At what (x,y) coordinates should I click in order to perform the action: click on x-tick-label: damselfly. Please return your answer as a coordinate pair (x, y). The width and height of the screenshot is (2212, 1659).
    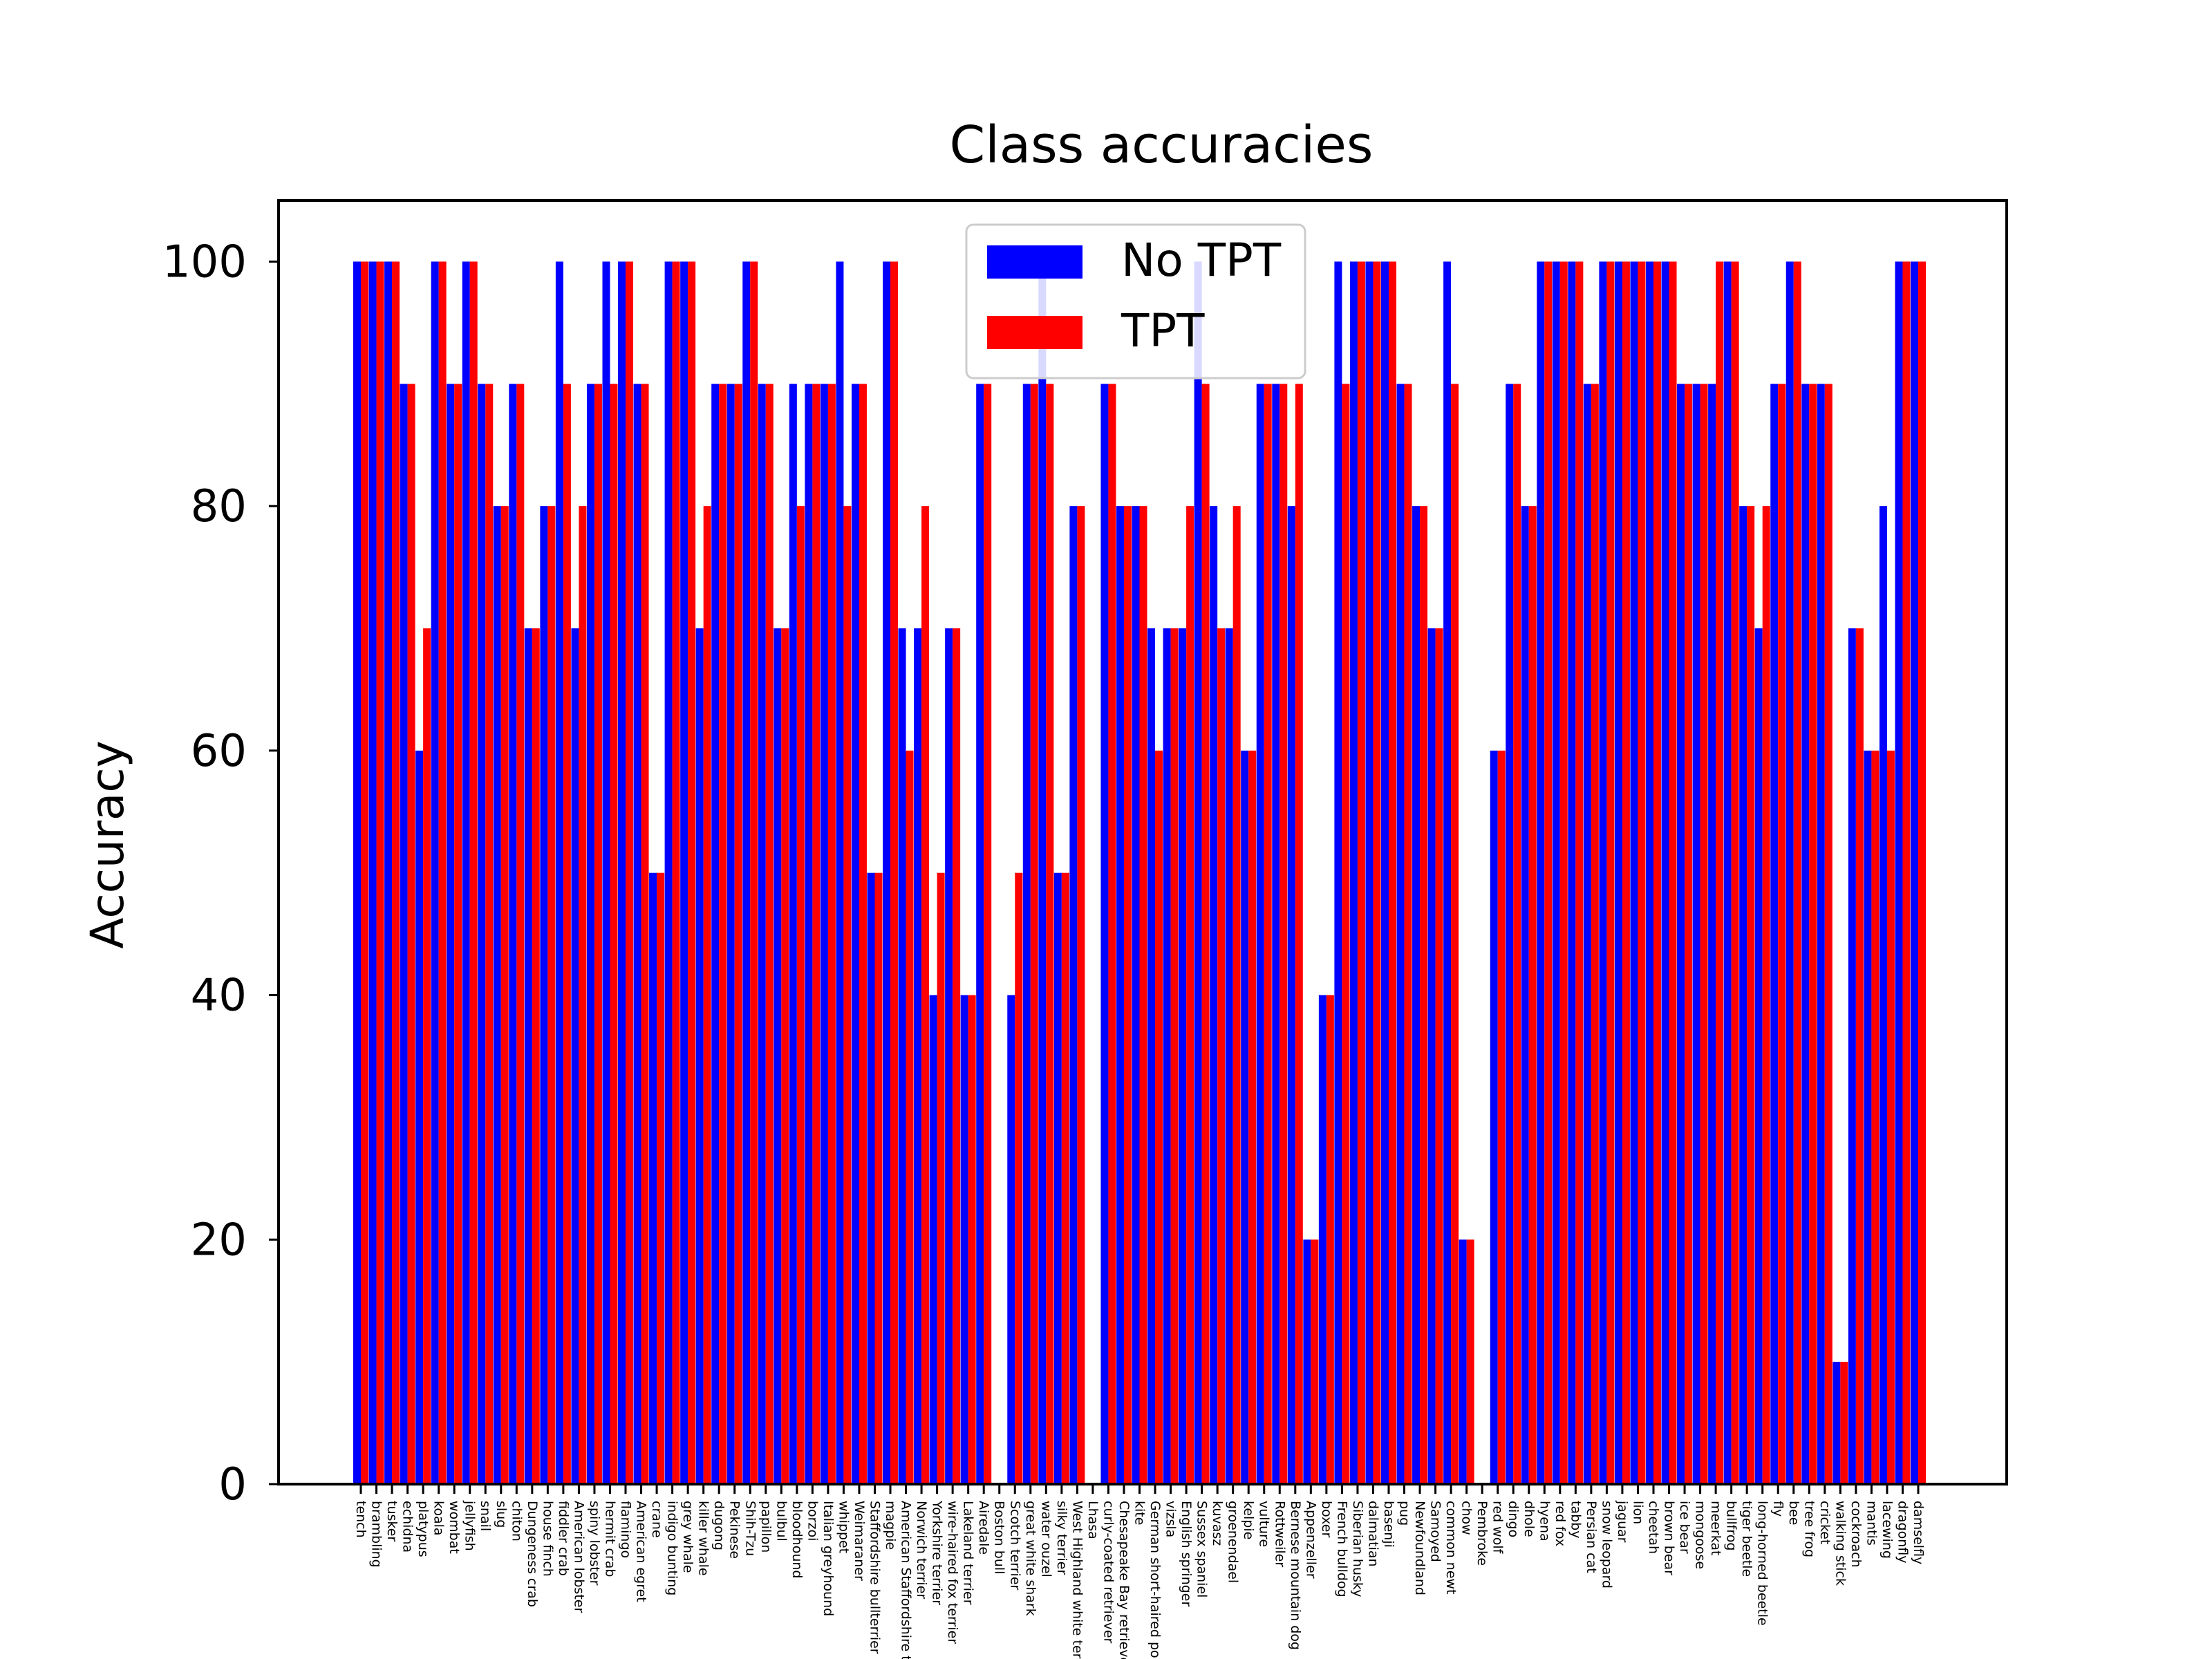
    Looking at the image, I should click on (1919, 1532).